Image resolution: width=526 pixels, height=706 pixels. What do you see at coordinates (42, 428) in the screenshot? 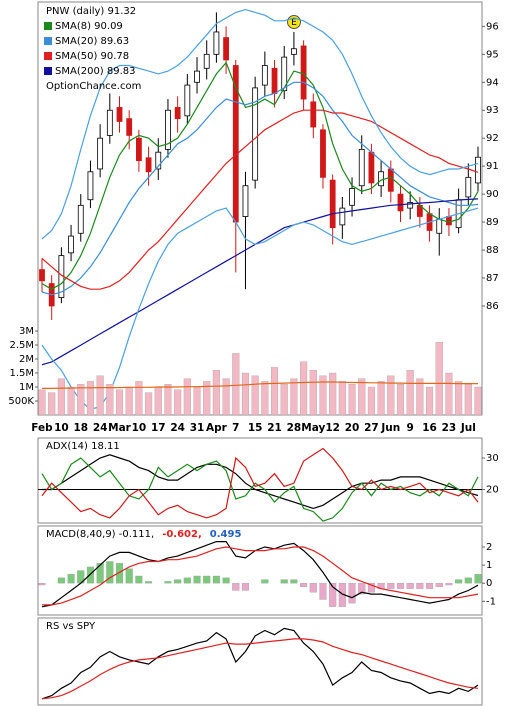
I see `x-tick-label: Feb` at bounding box center [42, 428].